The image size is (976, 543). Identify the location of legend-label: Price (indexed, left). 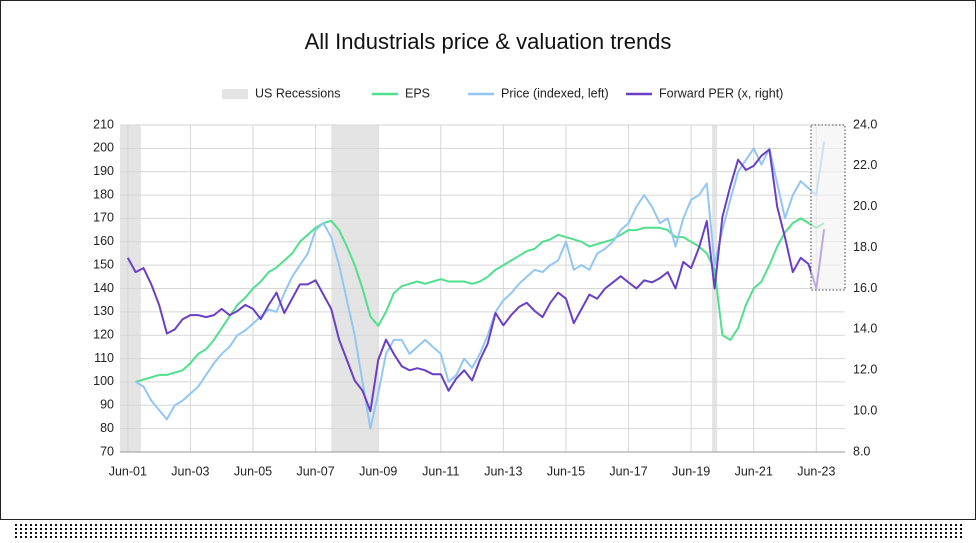
(555, 93).